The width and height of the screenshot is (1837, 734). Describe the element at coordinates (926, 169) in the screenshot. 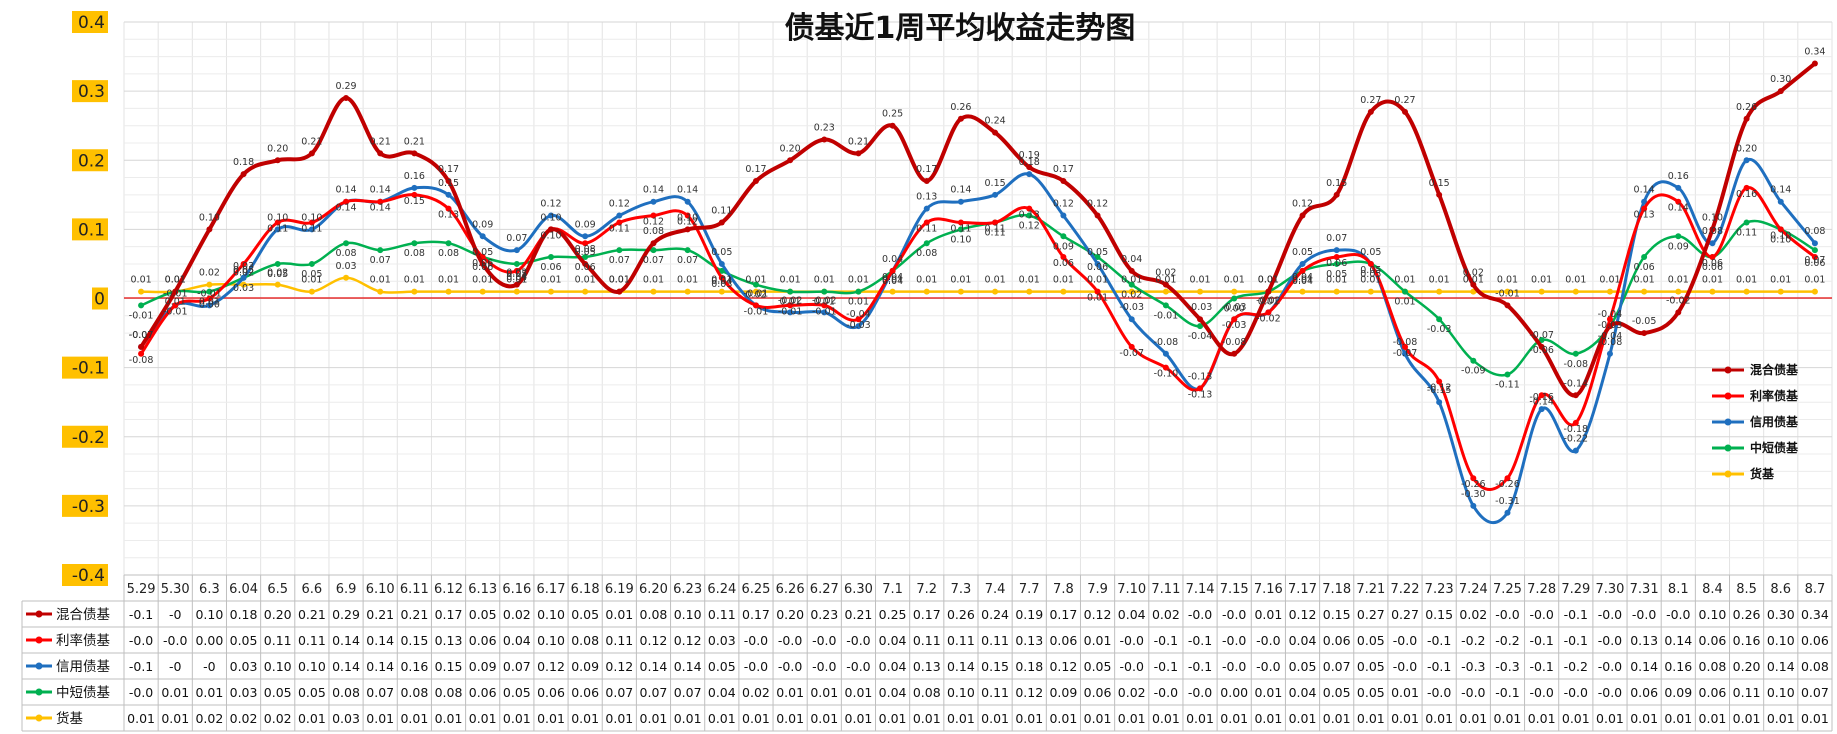

I see `series-1-data-label: 0.17` at that location.